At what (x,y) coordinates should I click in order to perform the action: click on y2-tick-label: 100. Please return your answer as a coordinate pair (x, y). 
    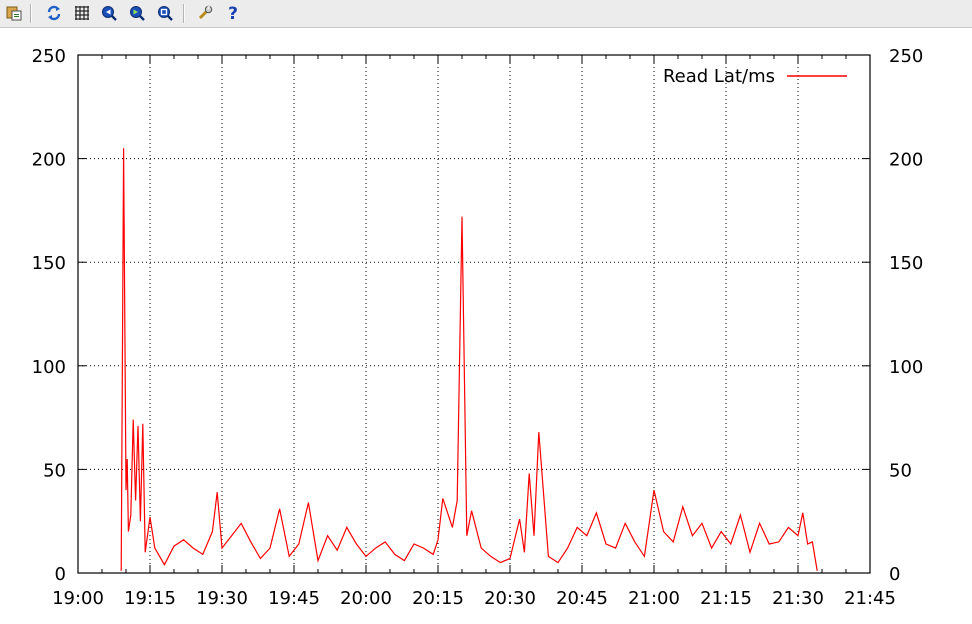
    Looking at the image, I should click on (906, 367).